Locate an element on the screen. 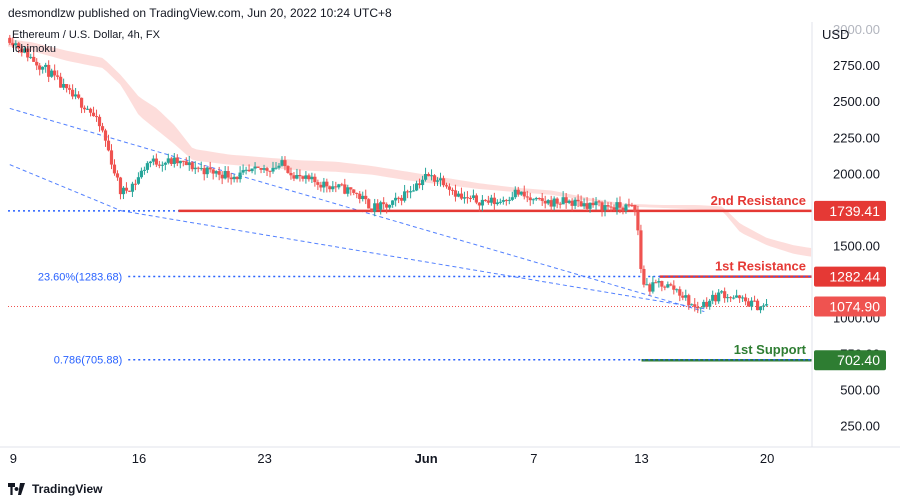  price-tick: 1500.00 is located at coordinates (856, 245).